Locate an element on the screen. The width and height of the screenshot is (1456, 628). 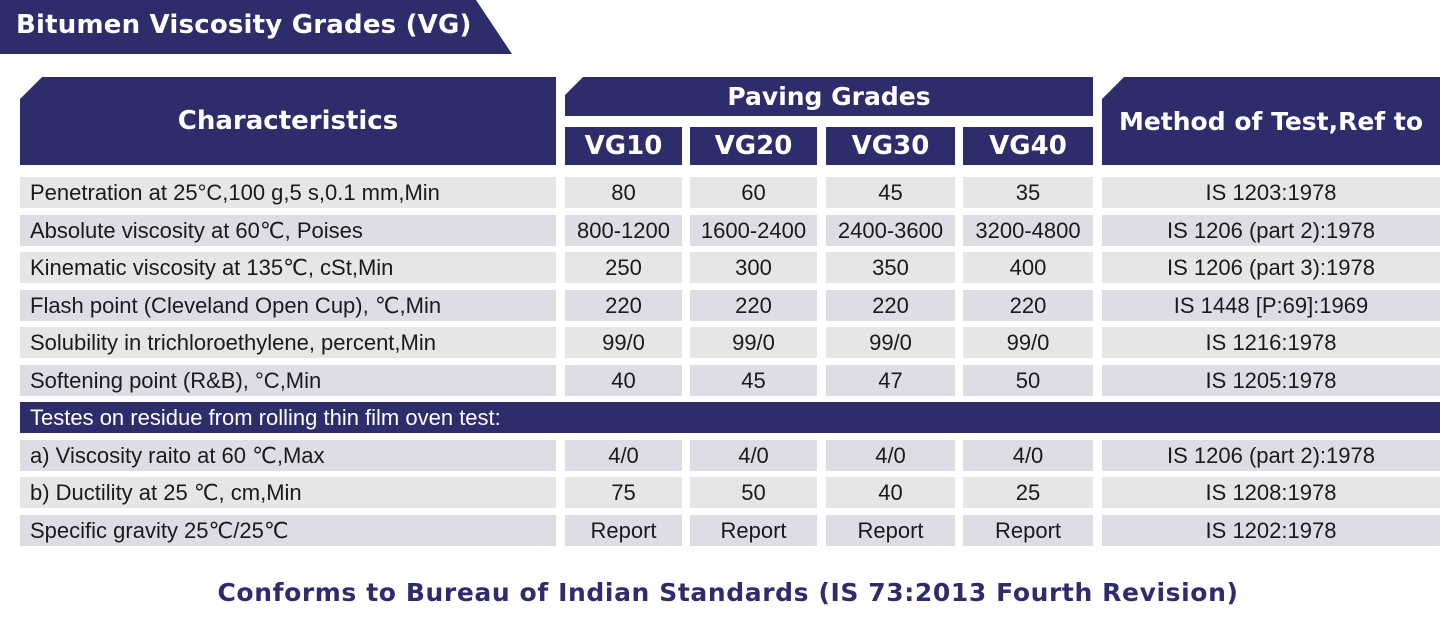
row-method: IS 1448 [P:69]:1969 is located at coordinates (1271, 305).